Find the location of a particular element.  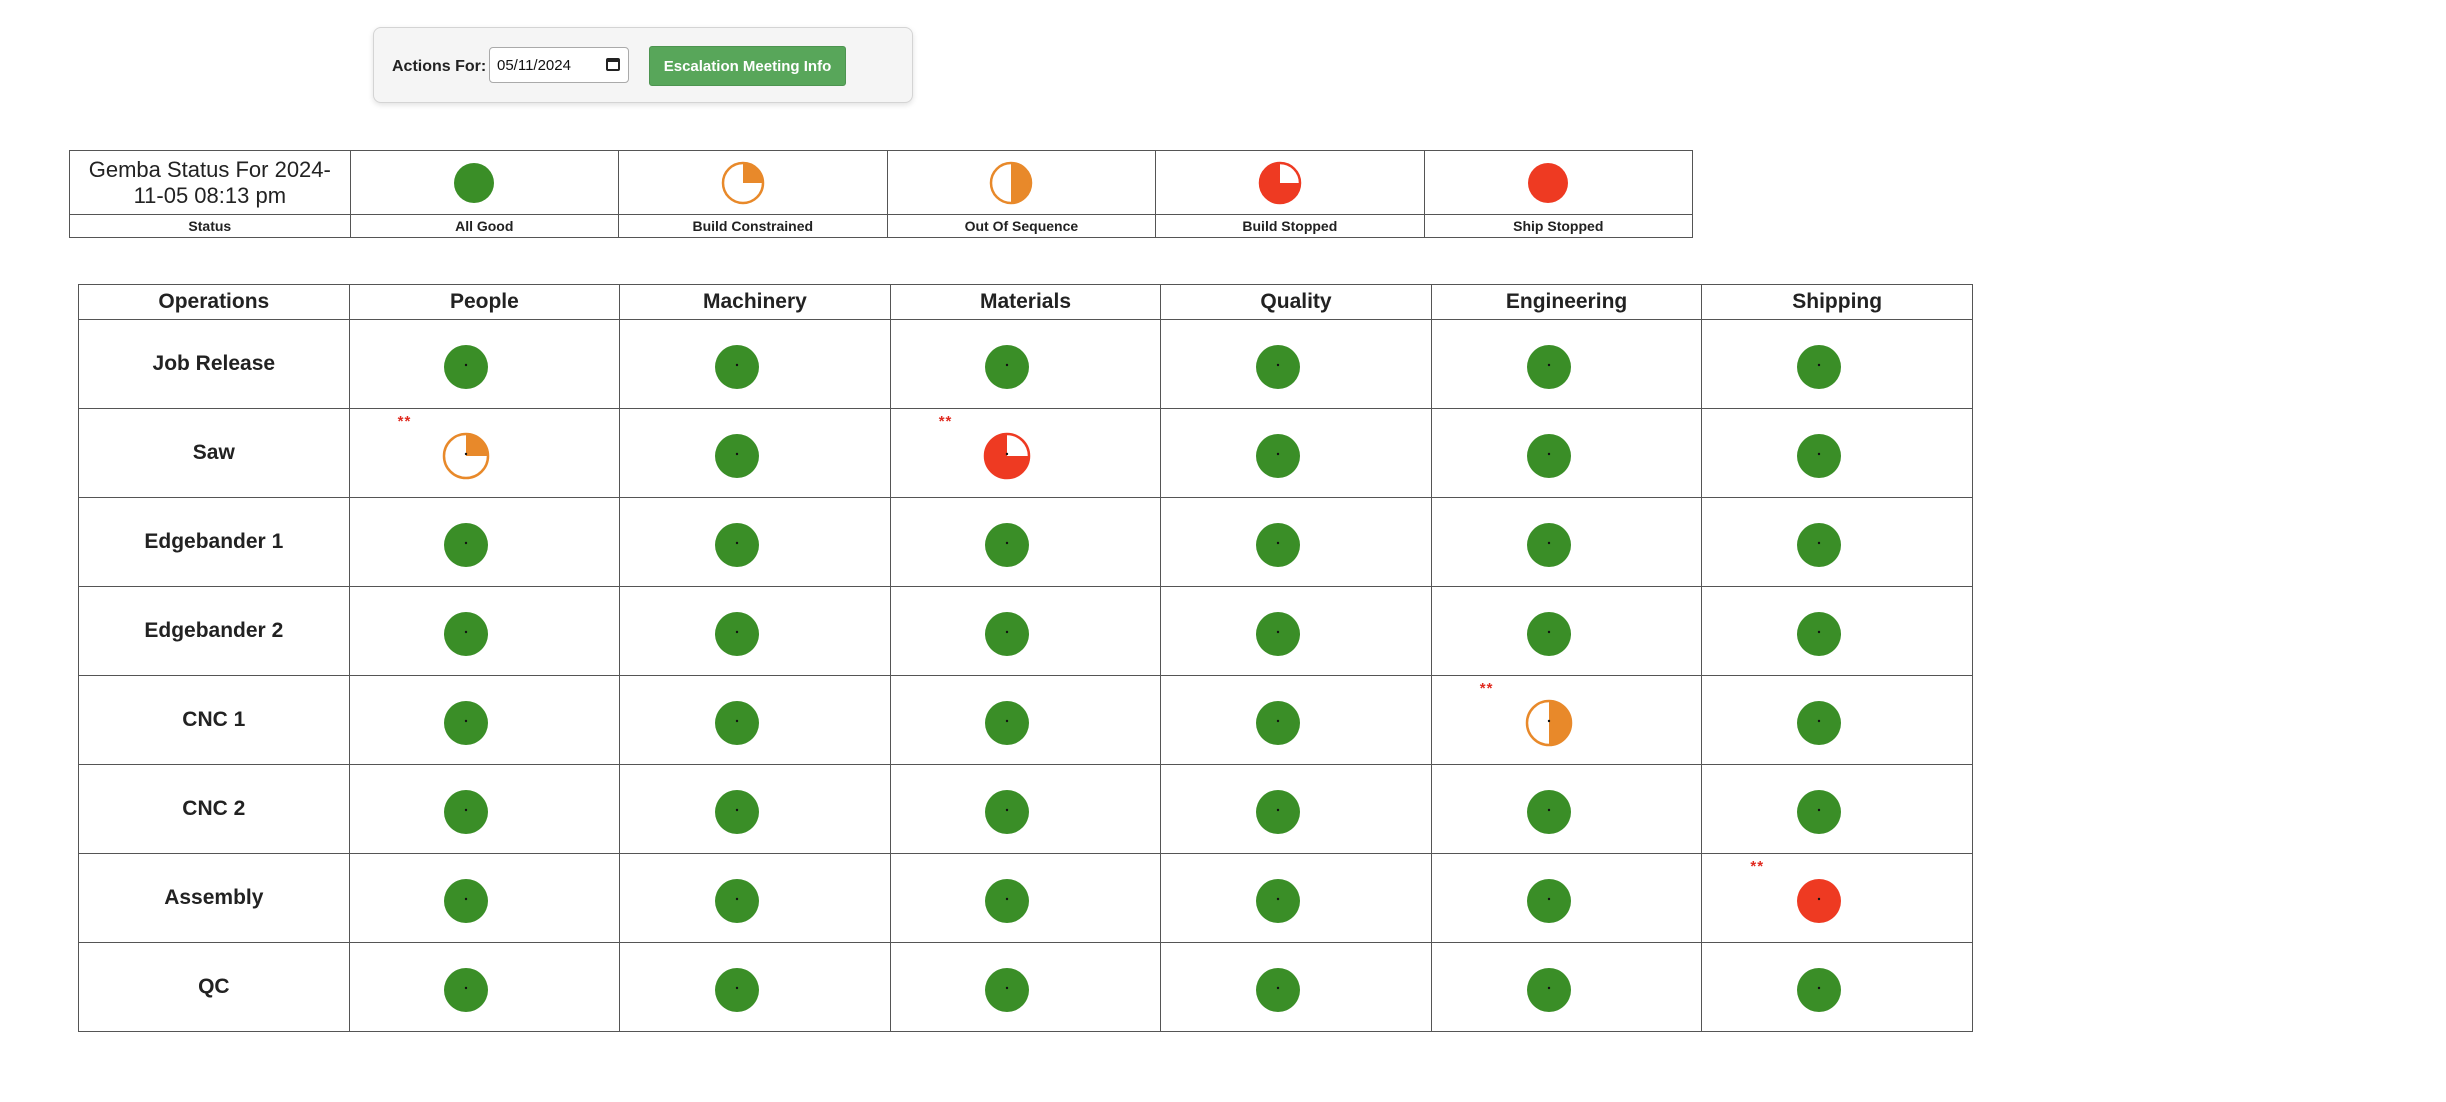

escalation-meeting-info-button: Escalation Meeting Info is located at coordinates (747, 66).